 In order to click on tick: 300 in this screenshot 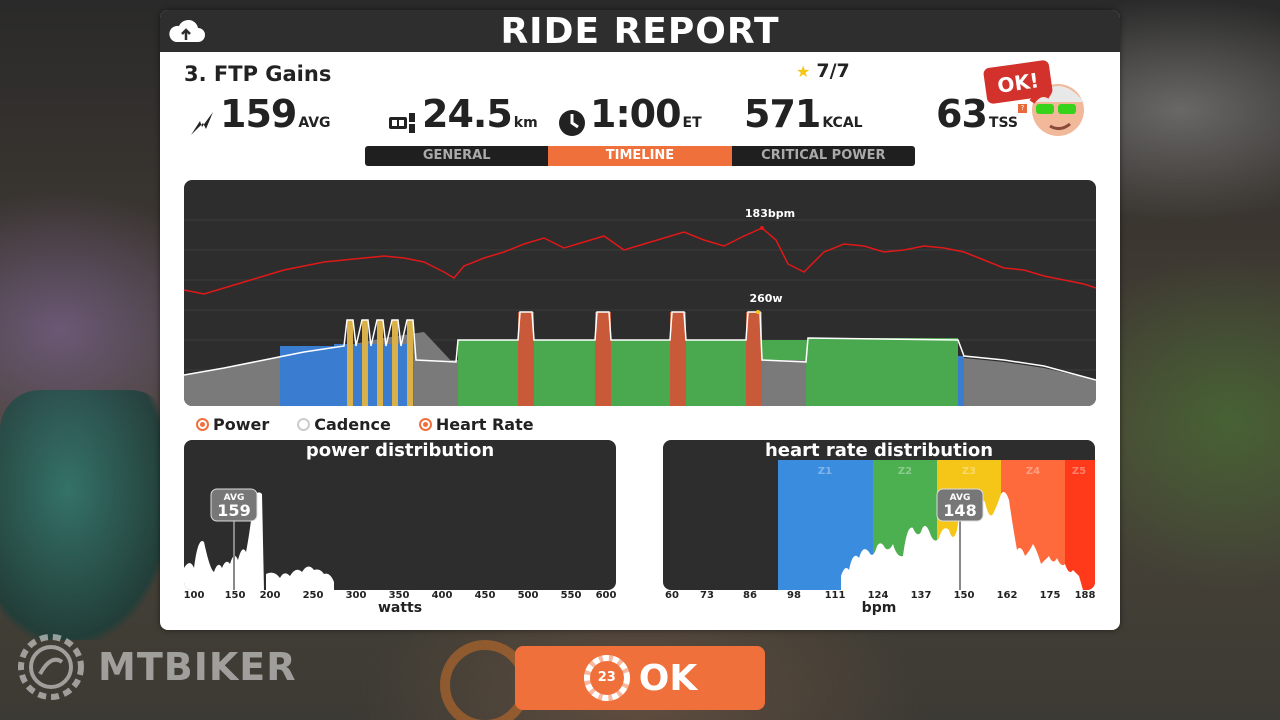, I will do `click(356, 595)`.